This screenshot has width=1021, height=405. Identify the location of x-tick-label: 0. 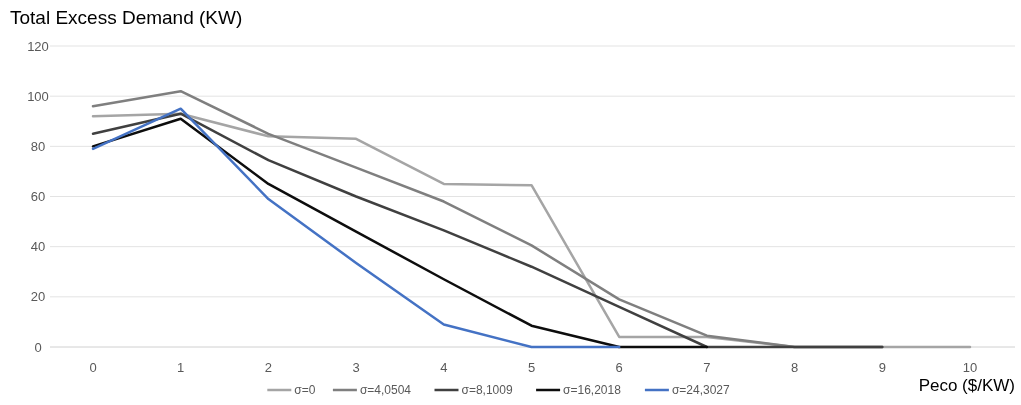
(93, 367).